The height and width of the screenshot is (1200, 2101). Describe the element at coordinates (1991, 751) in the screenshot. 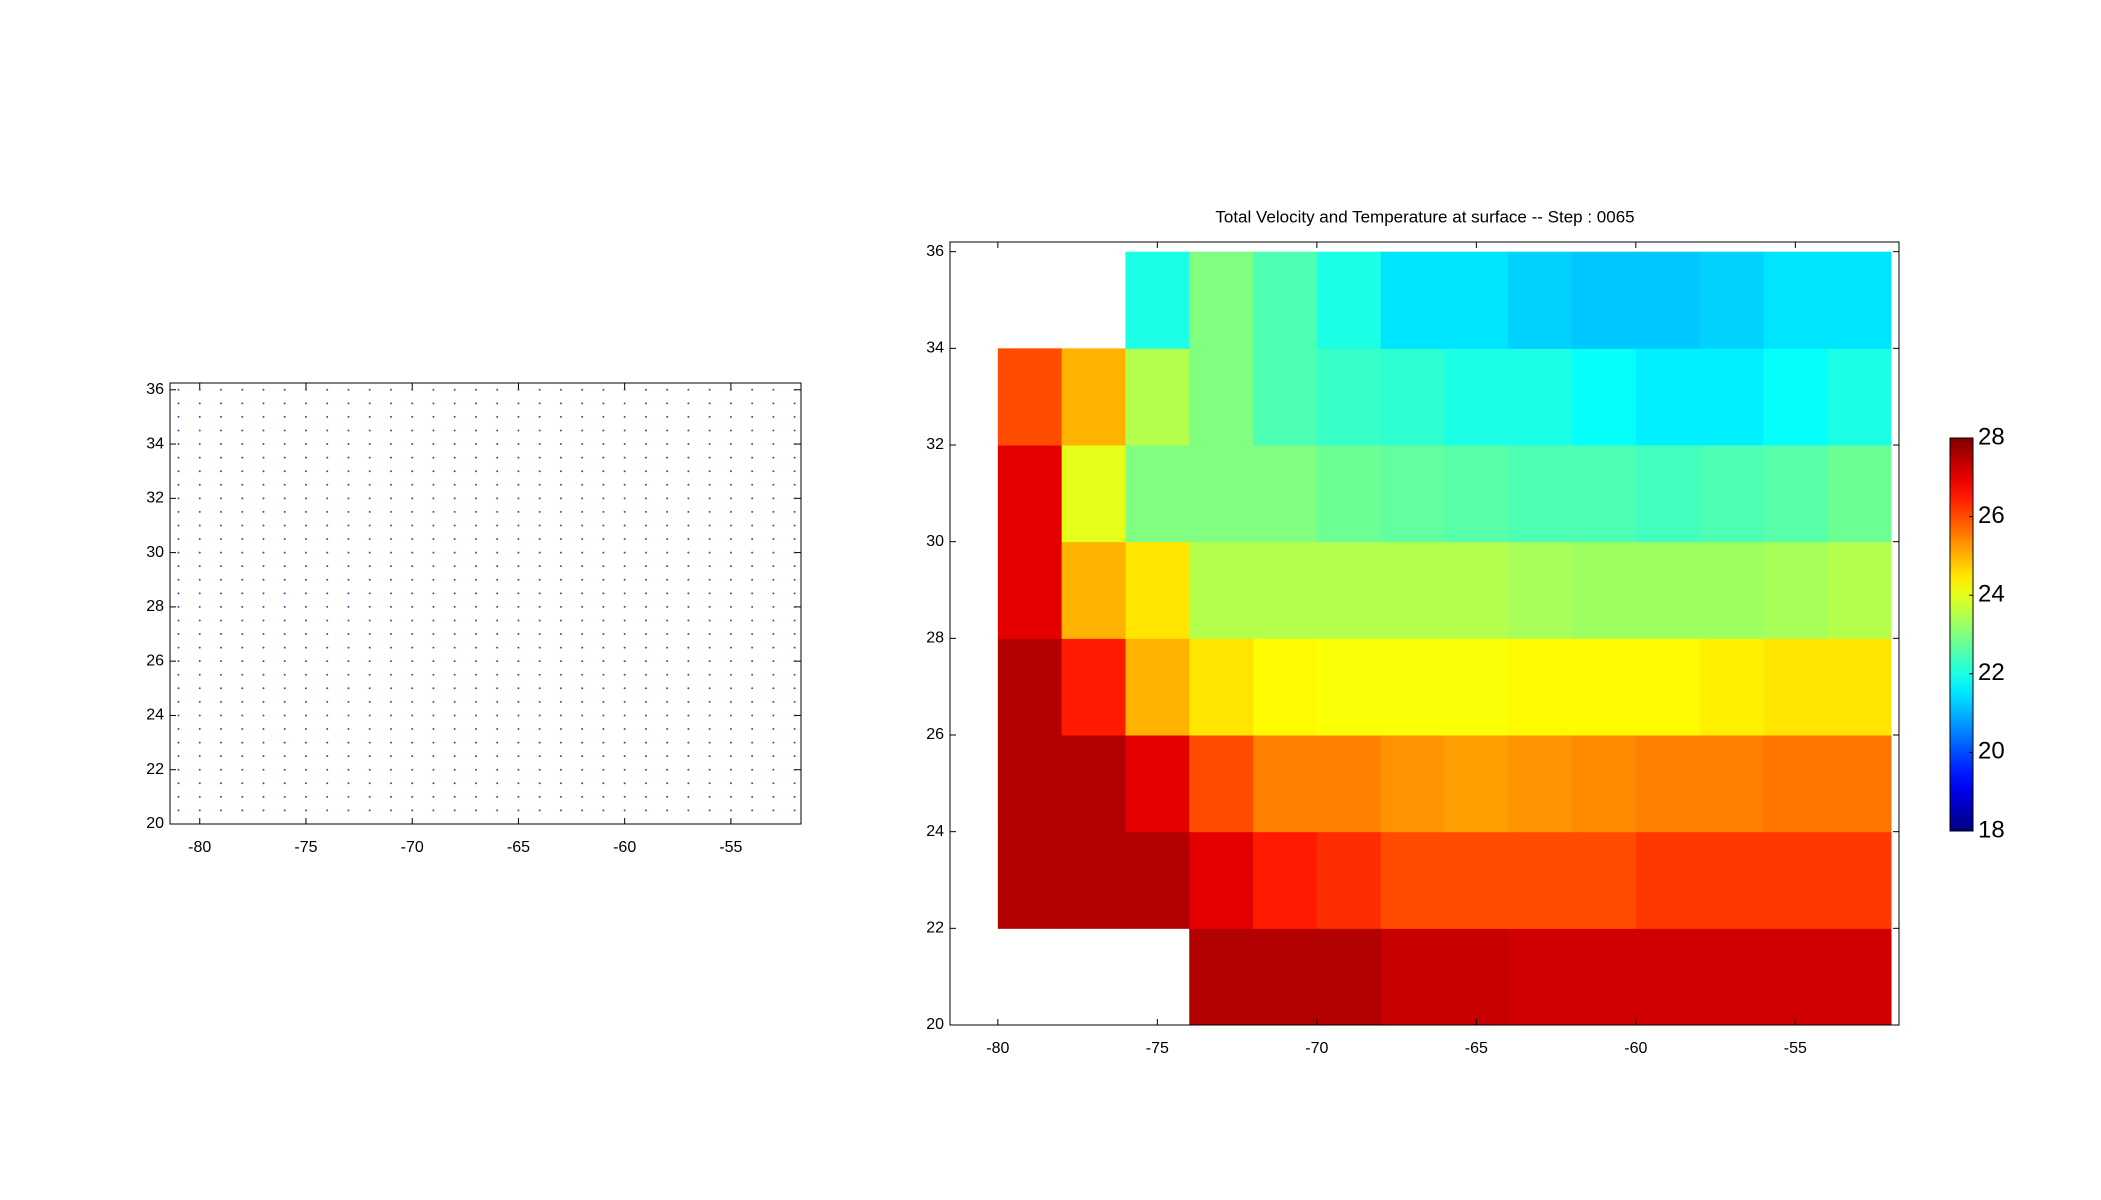

I see `colorbar-label: 20` at that location.